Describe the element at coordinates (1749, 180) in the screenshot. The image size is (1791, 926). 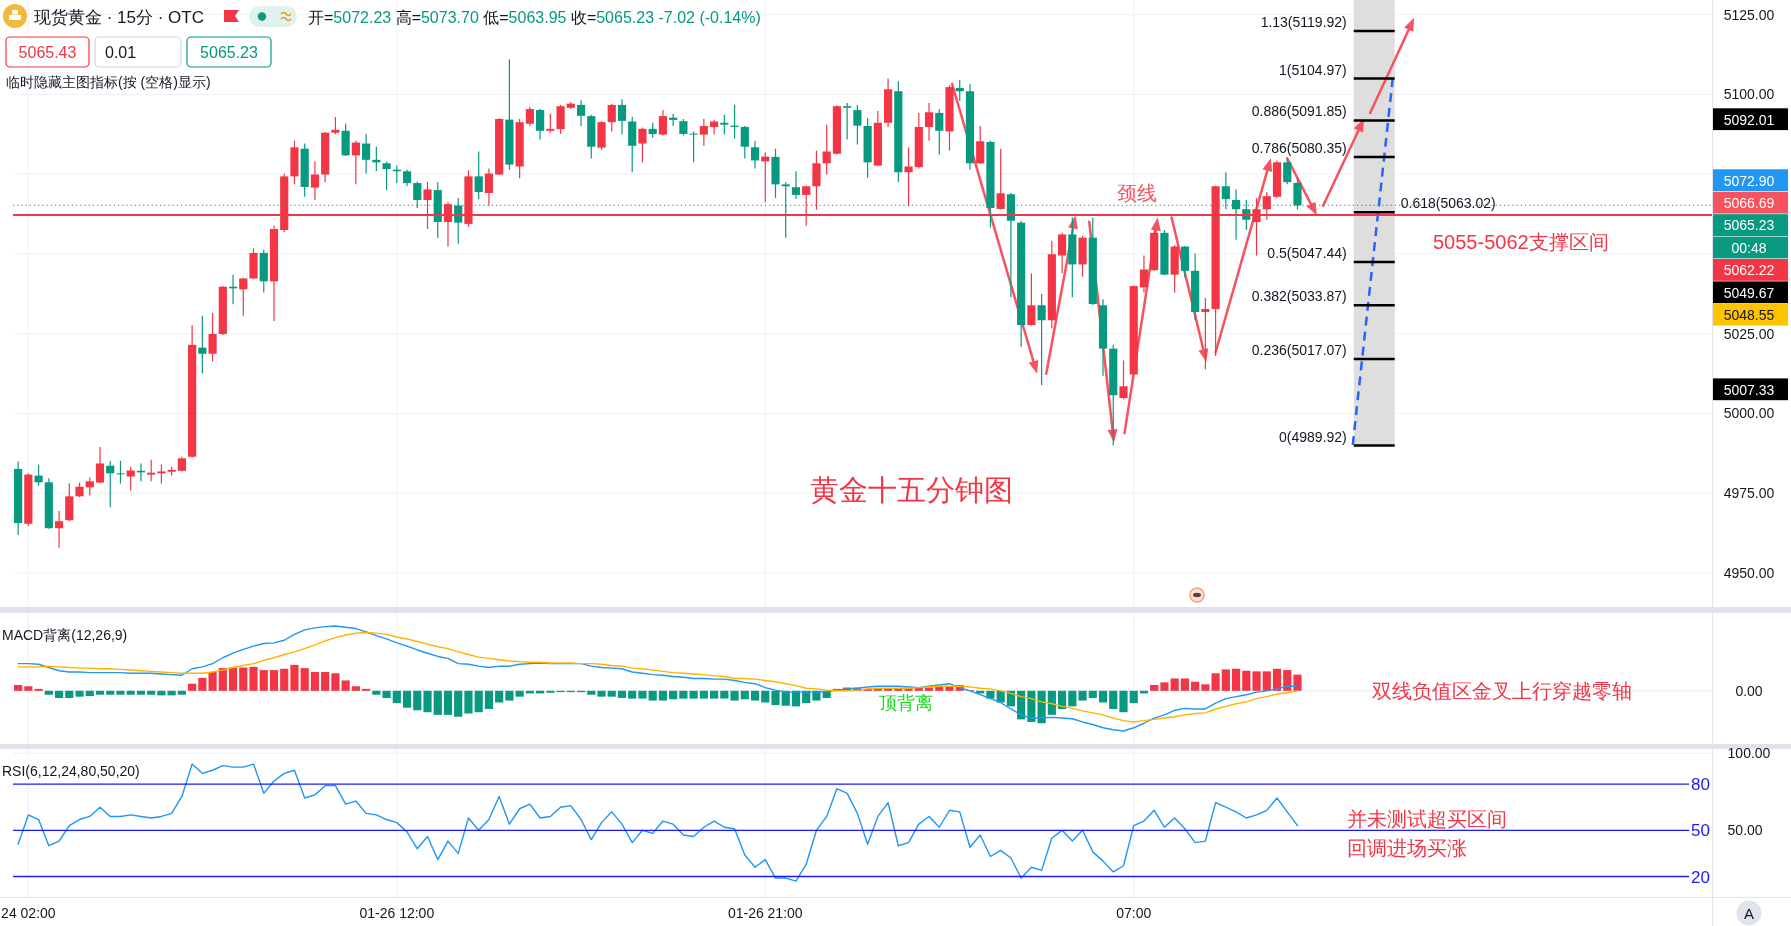
I see `text: 5072.90` at that location.